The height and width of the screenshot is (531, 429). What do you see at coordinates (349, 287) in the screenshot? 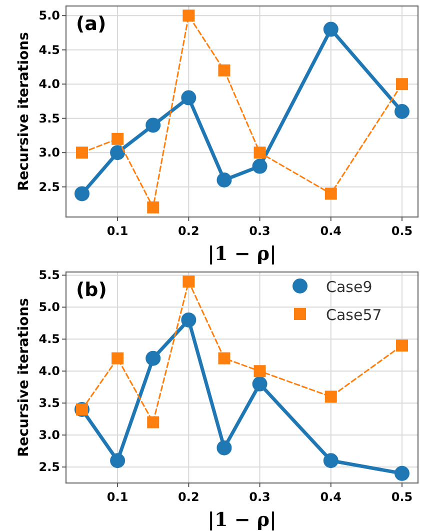
I see `legend-label: Case9` at bounding box center [349, 287].